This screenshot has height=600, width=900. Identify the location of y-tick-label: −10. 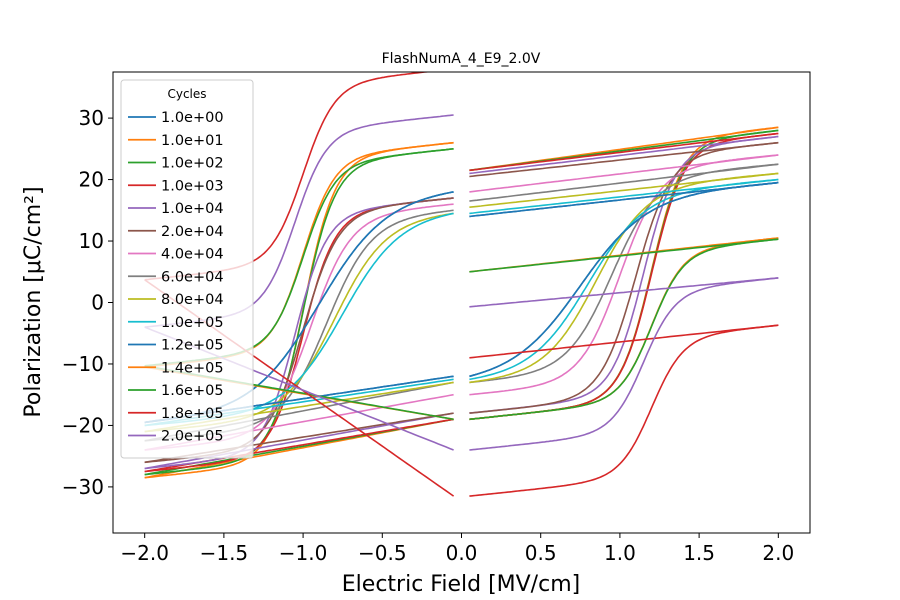
(83, 364).